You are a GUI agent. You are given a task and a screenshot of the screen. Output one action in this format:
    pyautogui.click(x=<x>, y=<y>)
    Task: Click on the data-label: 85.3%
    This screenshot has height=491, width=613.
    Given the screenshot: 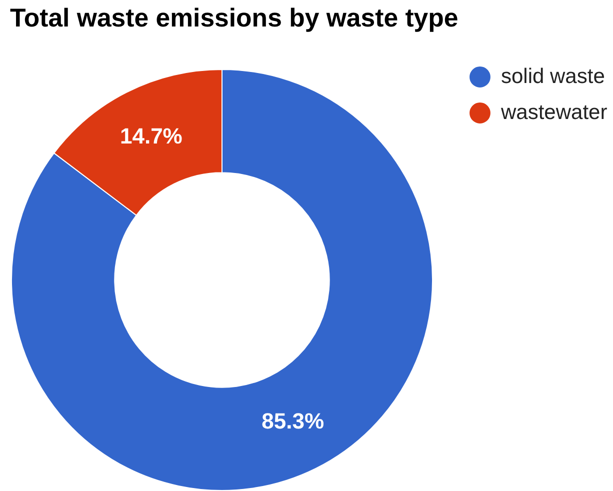 What is the action you would take?
    pyautogui.click(x=293, y=421)
    